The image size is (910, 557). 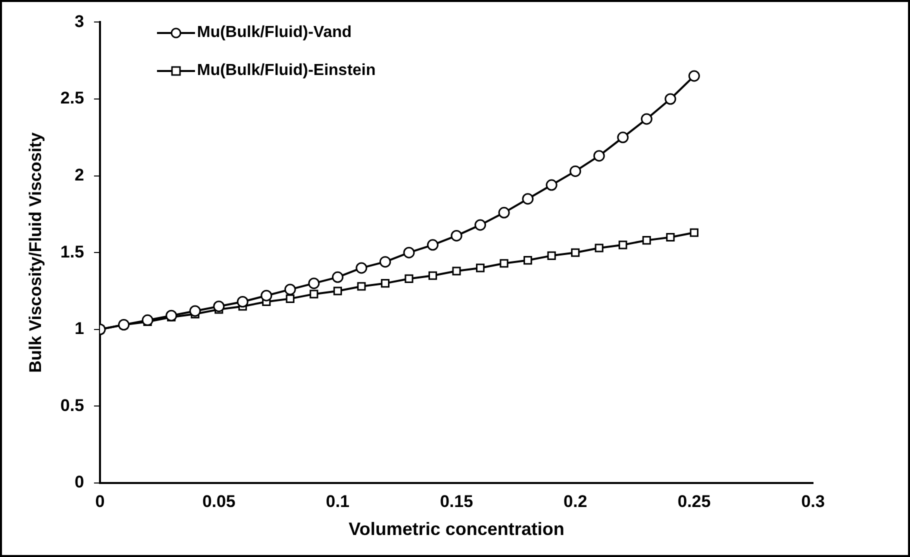 I want to click on legend-label: Mu(Bulk/Fluid)-Vand, so click(x=274, y=32).